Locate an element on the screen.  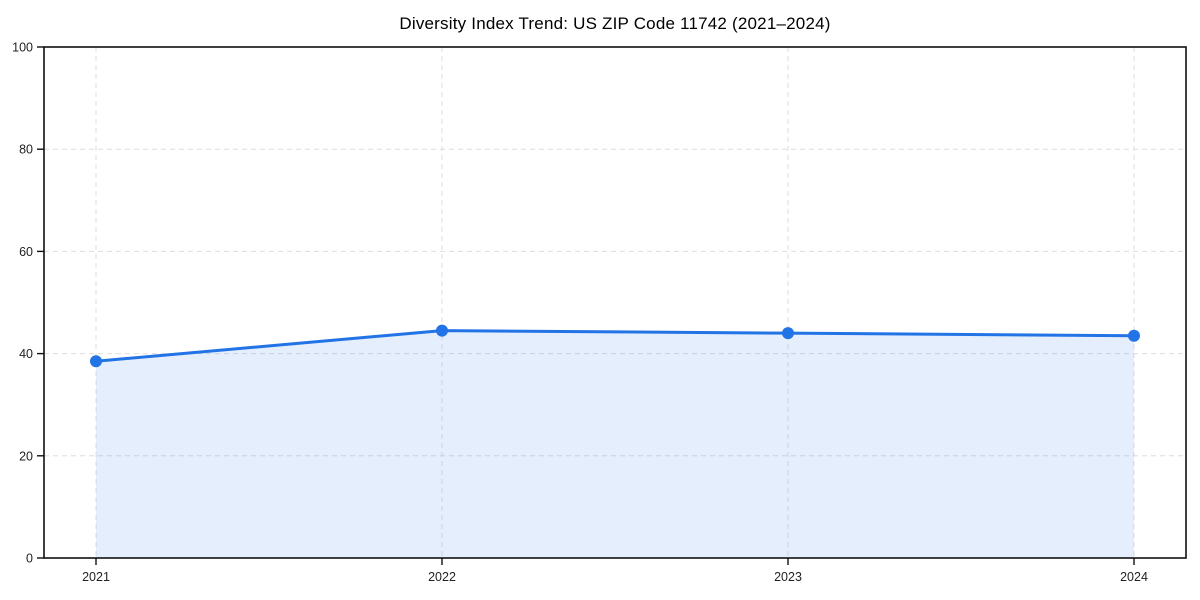
y-tick-label: 100 is located at coordinates (22, 48).